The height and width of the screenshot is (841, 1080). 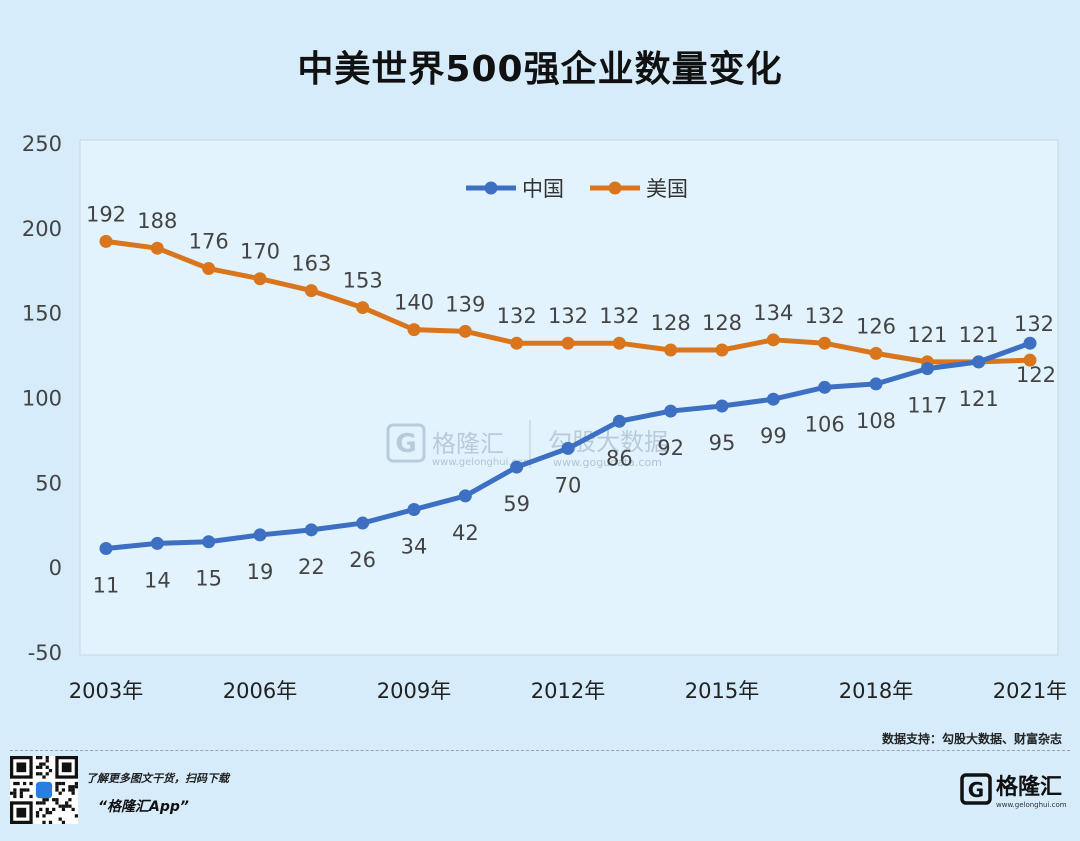 I want to click on watermark-product-url: www.gogudata.com, so click(x=607, y=462).